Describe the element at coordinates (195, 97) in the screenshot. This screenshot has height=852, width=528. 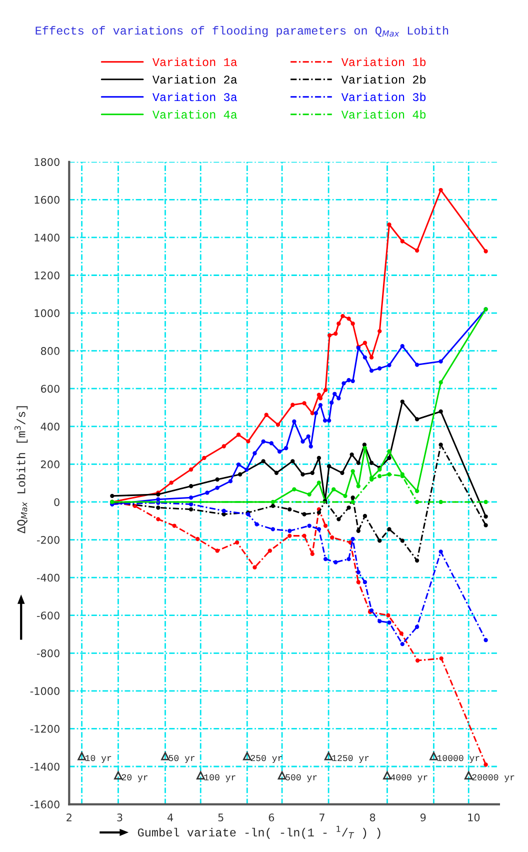
I see `legend-label: Variation 3a` at that location.